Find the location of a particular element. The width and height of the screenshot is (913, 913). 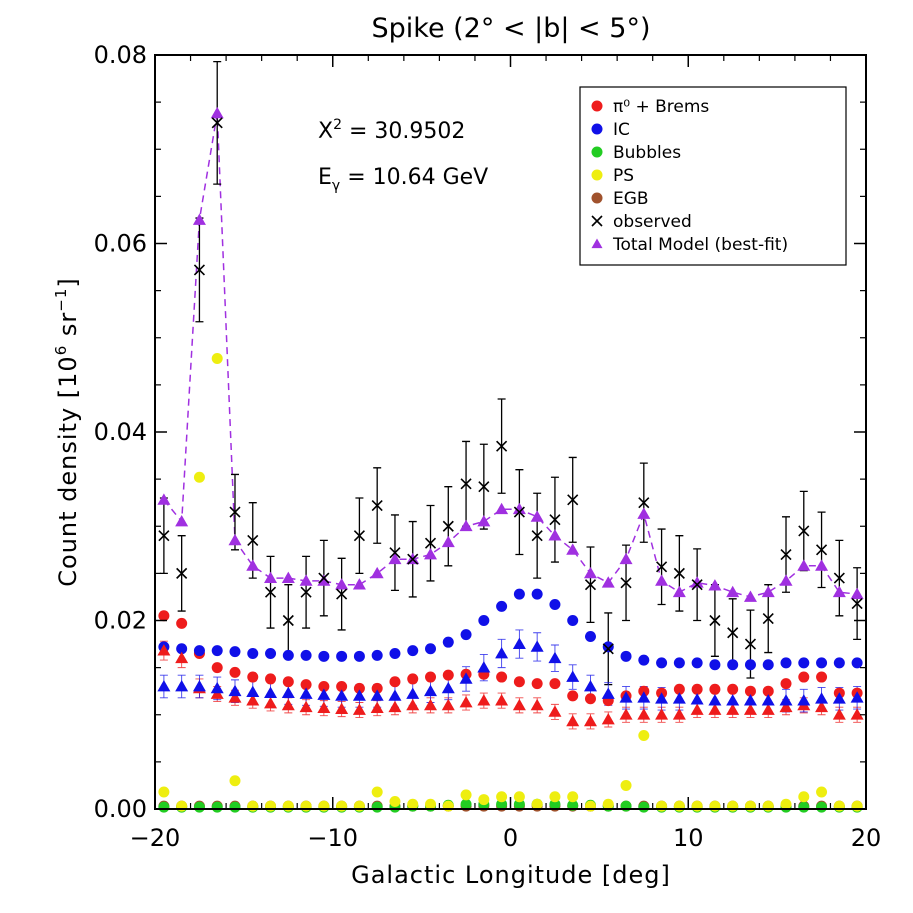

y-tick-label: 0.06 is located at coordinates (120, 244).